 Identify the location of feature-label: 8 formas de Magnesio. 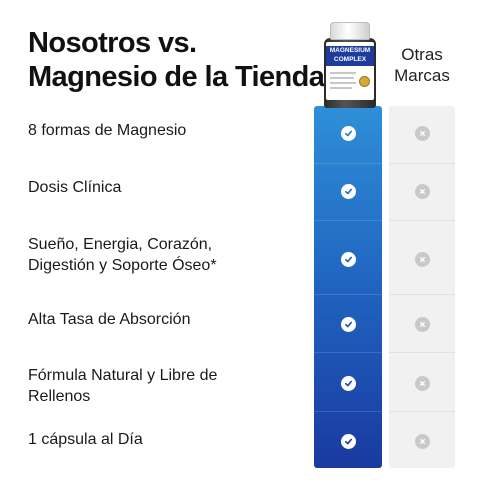
(107, 130).